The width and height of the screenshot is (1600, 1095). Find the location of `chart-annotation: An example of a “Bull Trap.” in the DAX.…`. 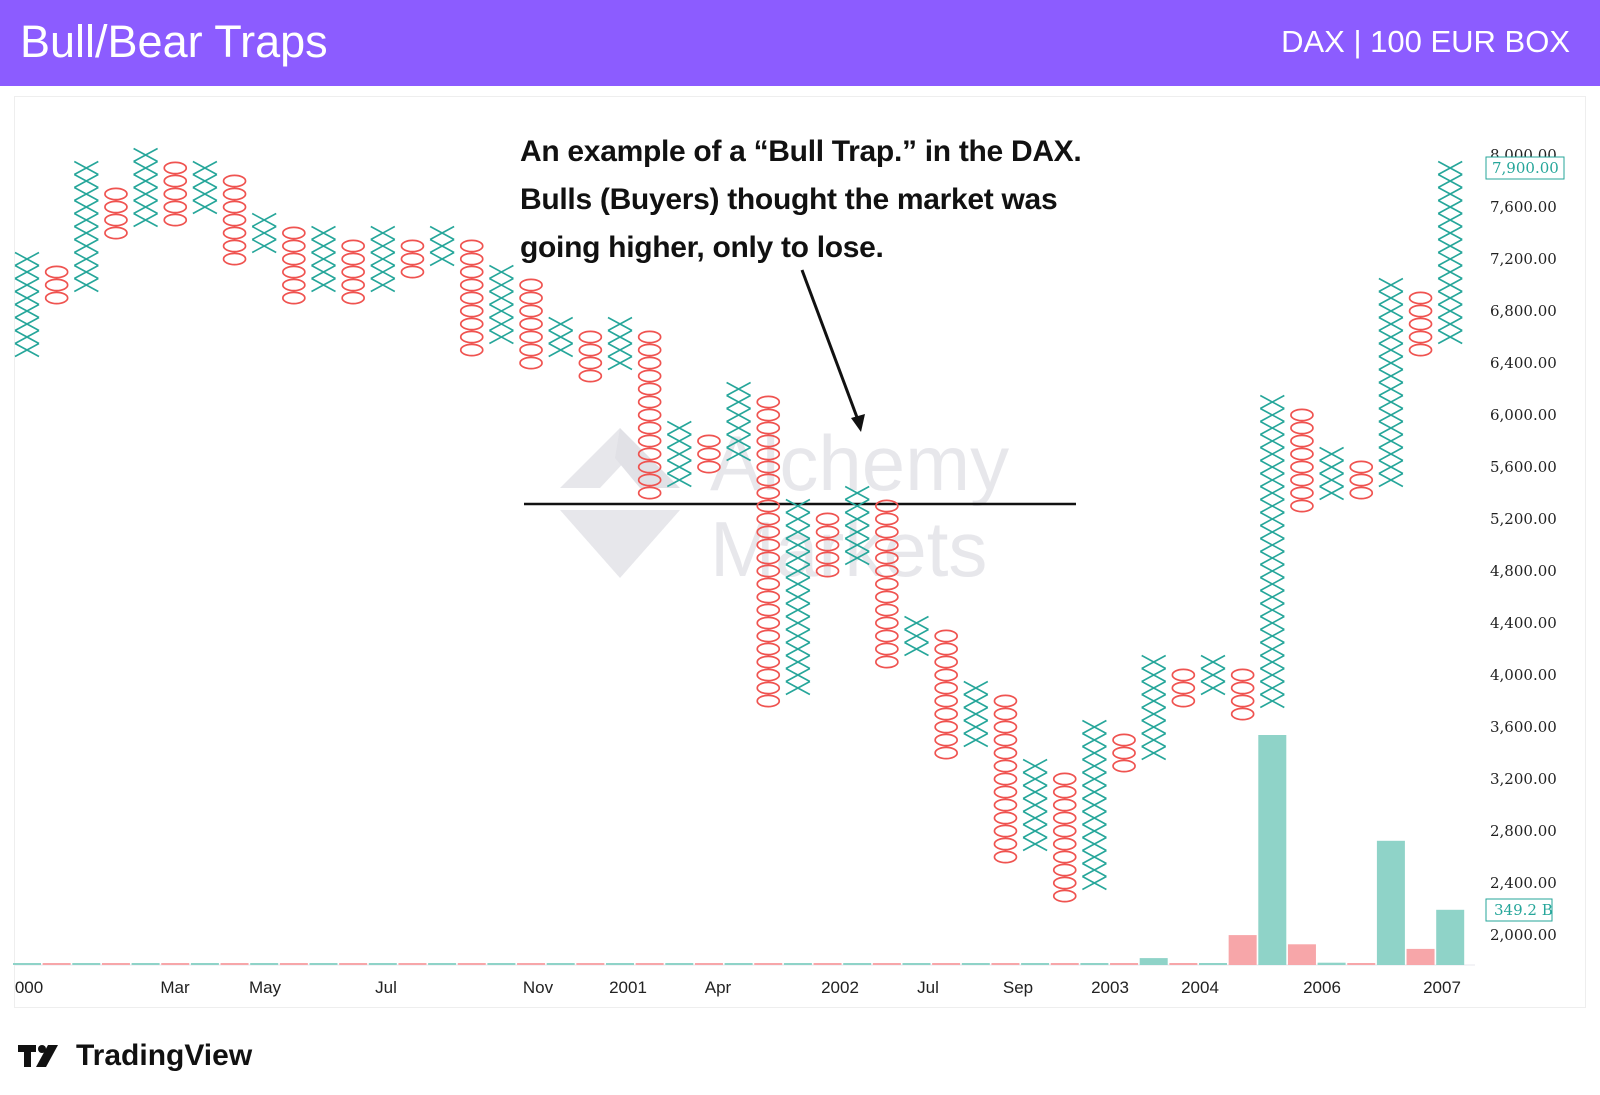

chart-annotation: An example of a “Bull Trap.” in the DAX.… is located at coordinates (810, 200).